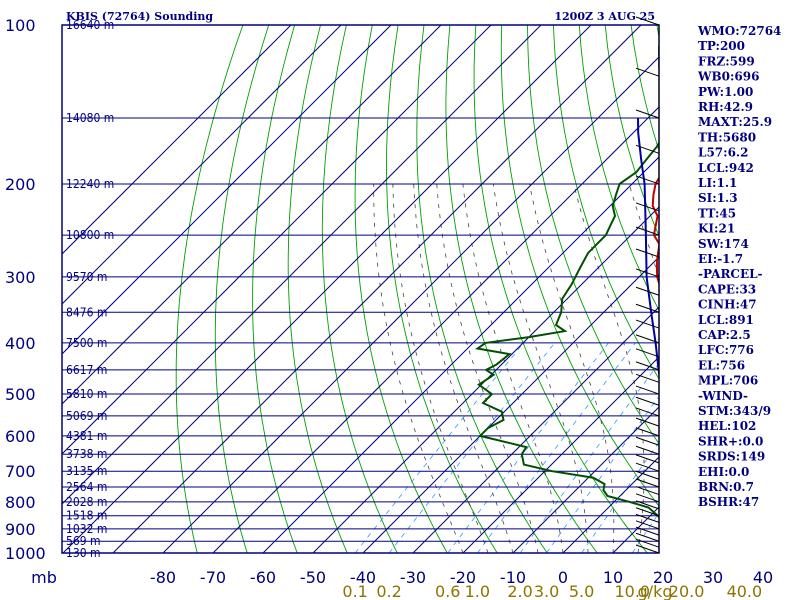  Describe the element at coordinates (724, 335) in the screenshot. I see `stat-item: CAP:2.5` at that location.